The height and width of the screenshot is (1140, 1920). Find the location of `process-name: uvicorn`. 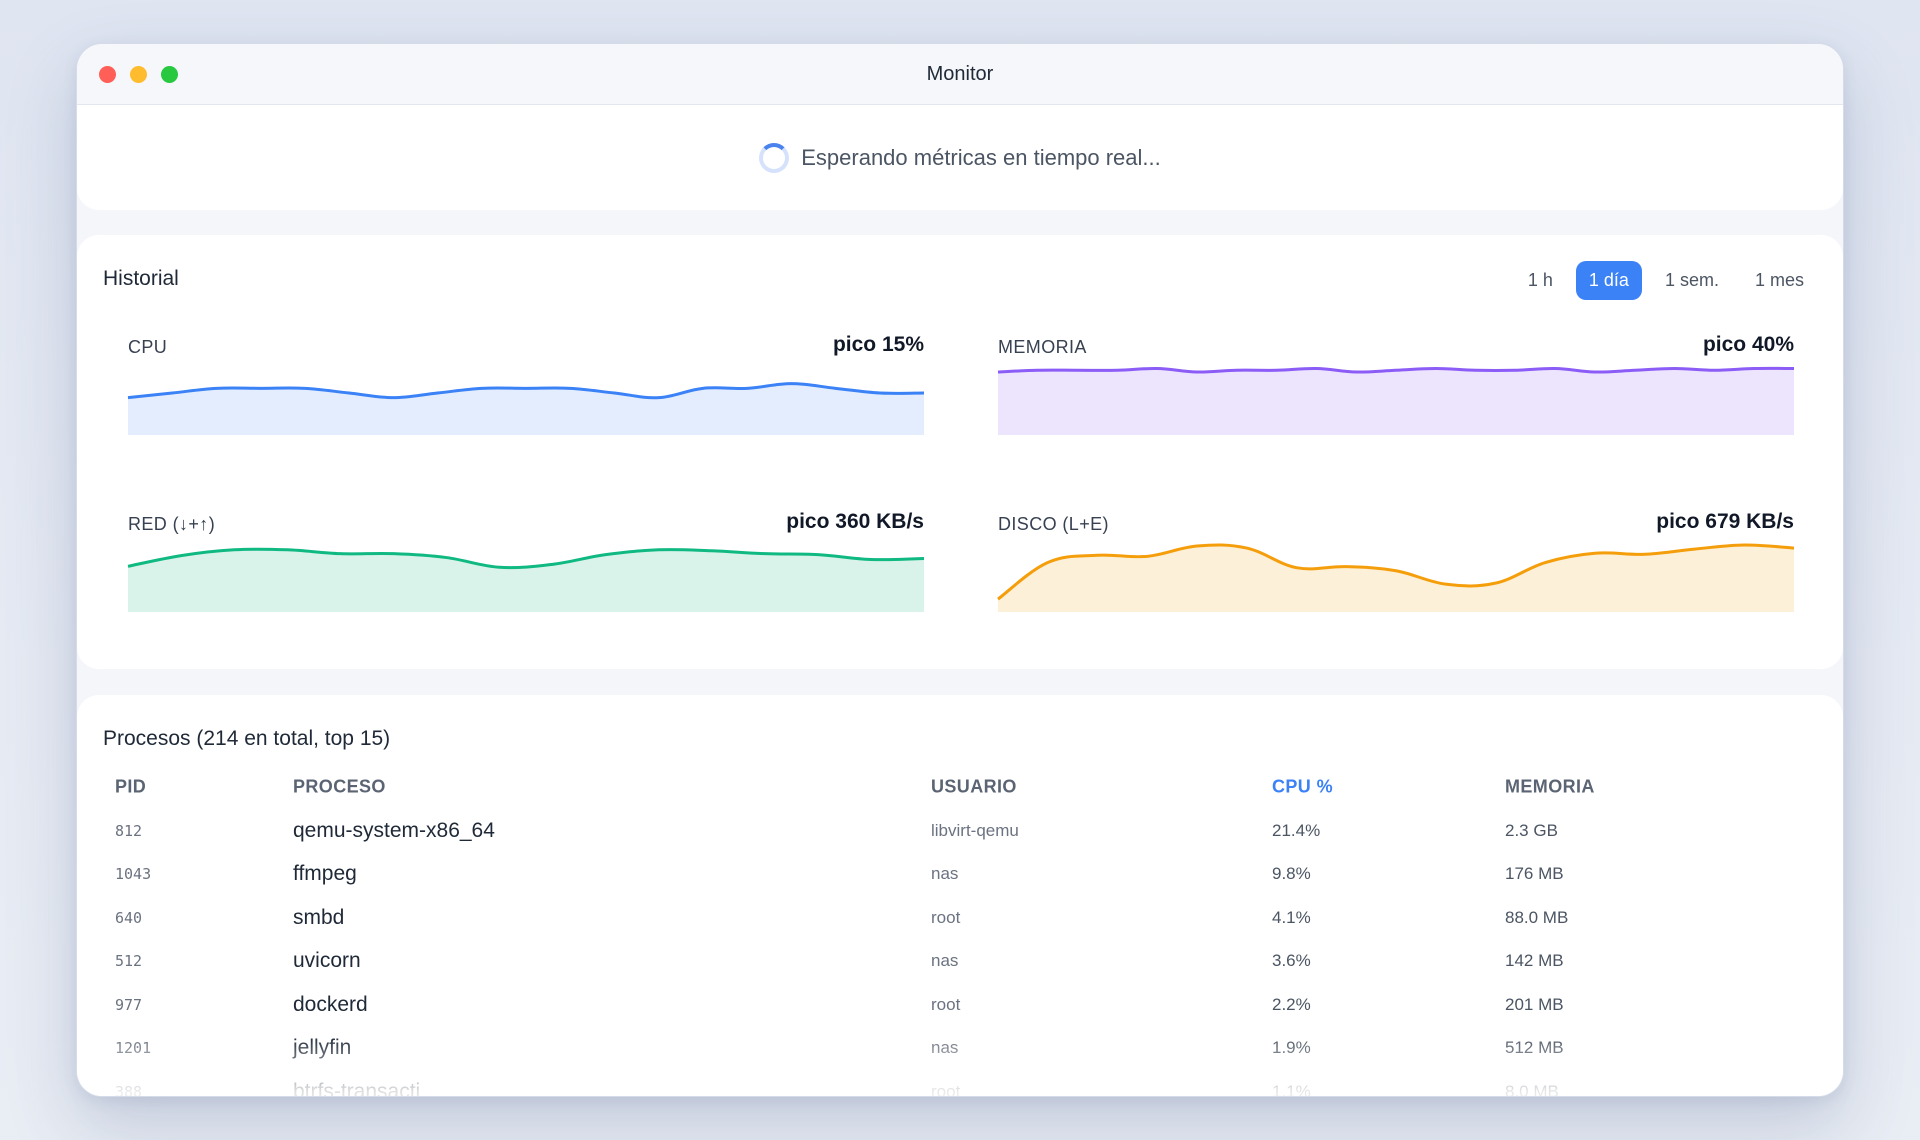

process-name: uvicorn is located at coordinates (327, 961).